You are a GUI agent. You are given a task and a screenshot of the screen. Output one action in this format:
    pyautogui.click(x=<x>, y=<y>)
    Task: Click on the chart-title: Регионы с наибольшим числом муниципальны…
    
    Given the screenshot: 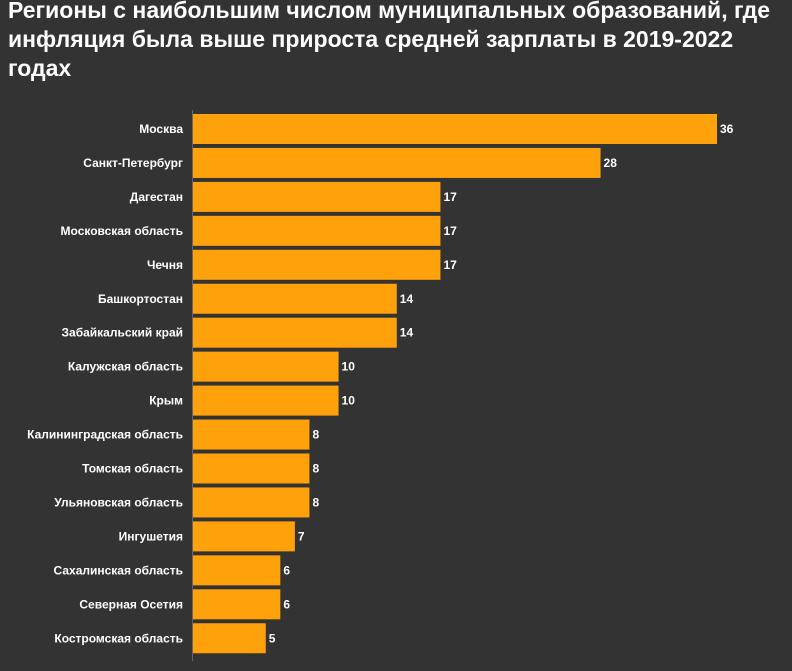 What is the action you would take?
    pyautogui.click(x=389, y=40)
    